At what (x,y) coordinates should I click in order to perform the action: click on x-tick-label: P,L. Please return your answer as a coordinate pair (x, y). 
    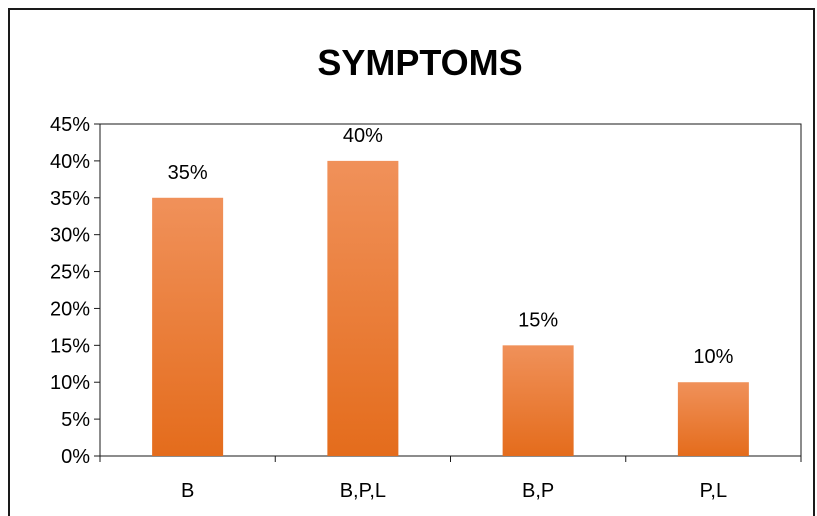
    Looking at the image, I should click on (713, 491).